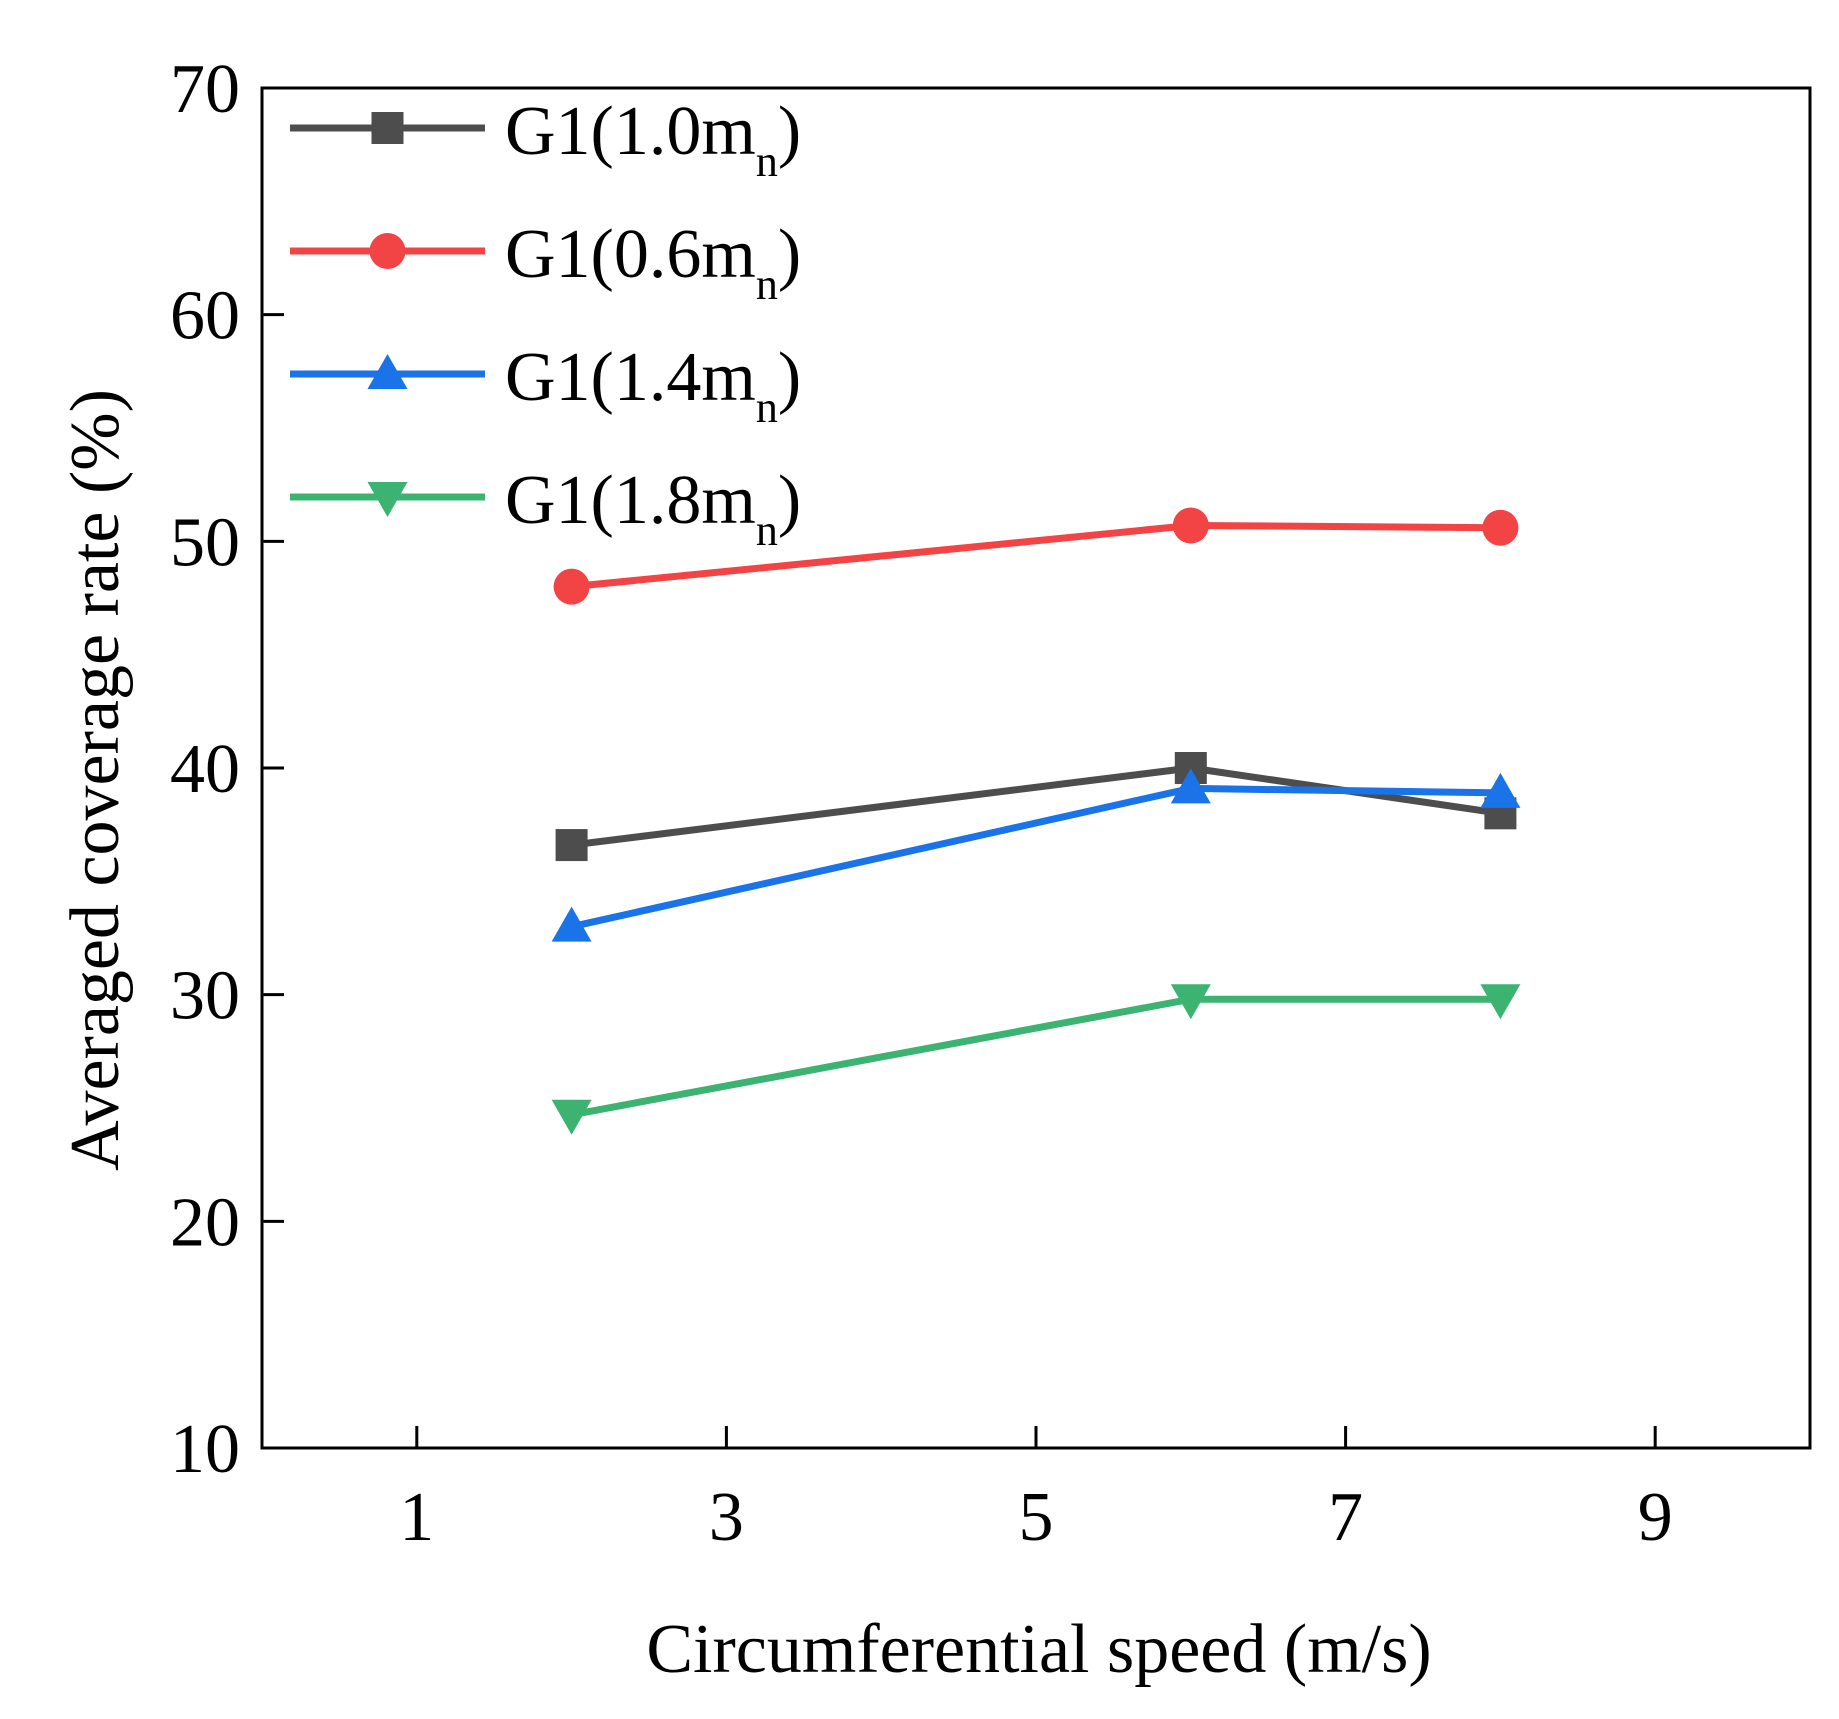  I want to click on legend-item-3: G1(1.8mn), so click(545, 508).